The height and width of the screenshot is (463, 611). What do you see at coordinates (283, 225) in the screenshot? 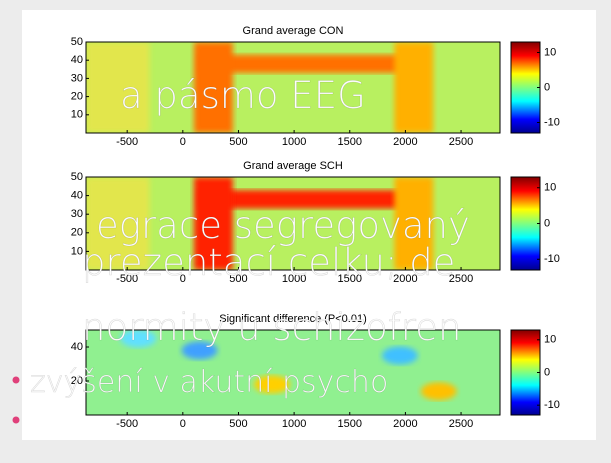
I see `slide-line: egrace segregovaný` at bounding box center [283, 225].